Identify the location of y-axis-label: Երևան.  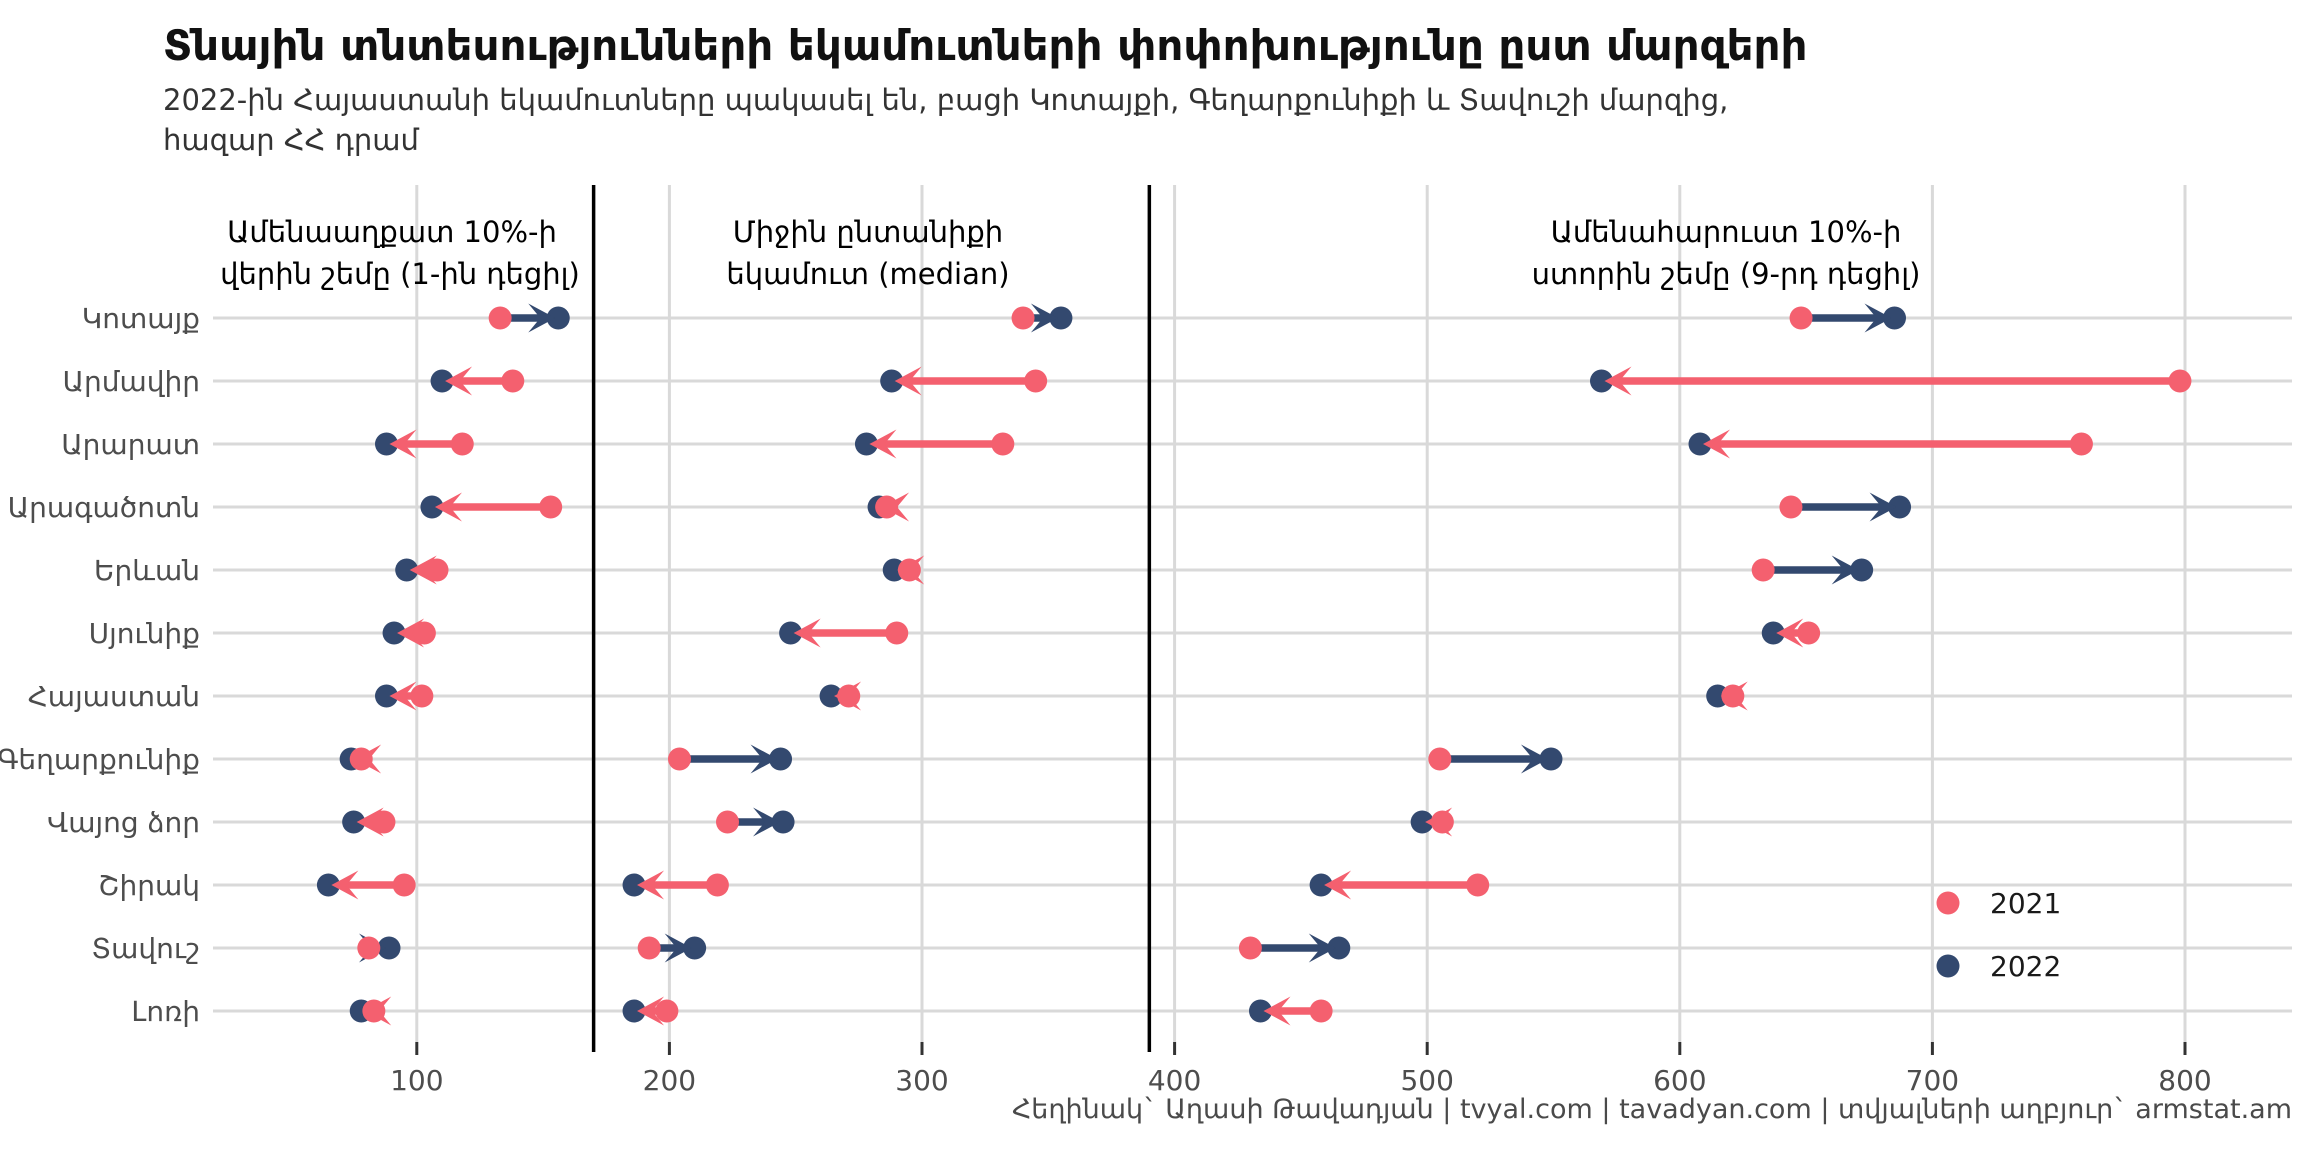
(147, 570).